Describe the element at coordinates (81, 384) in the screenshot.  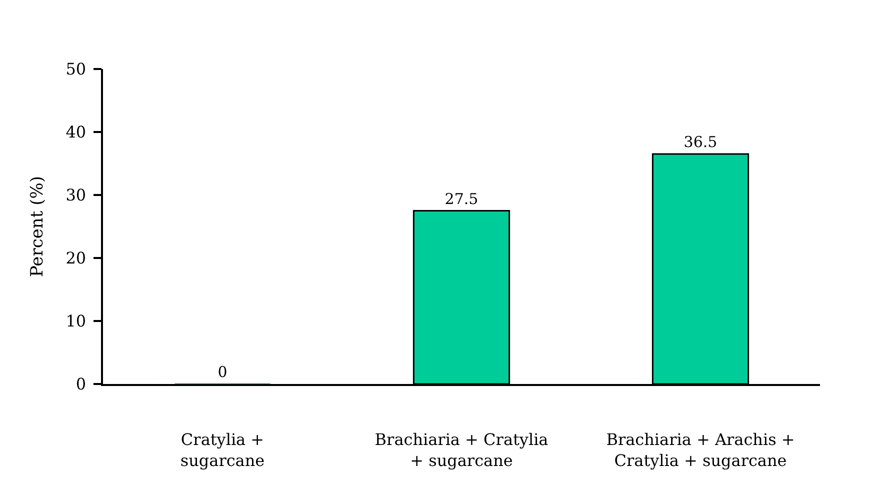
I see `y-tick-label: 0` at that location.